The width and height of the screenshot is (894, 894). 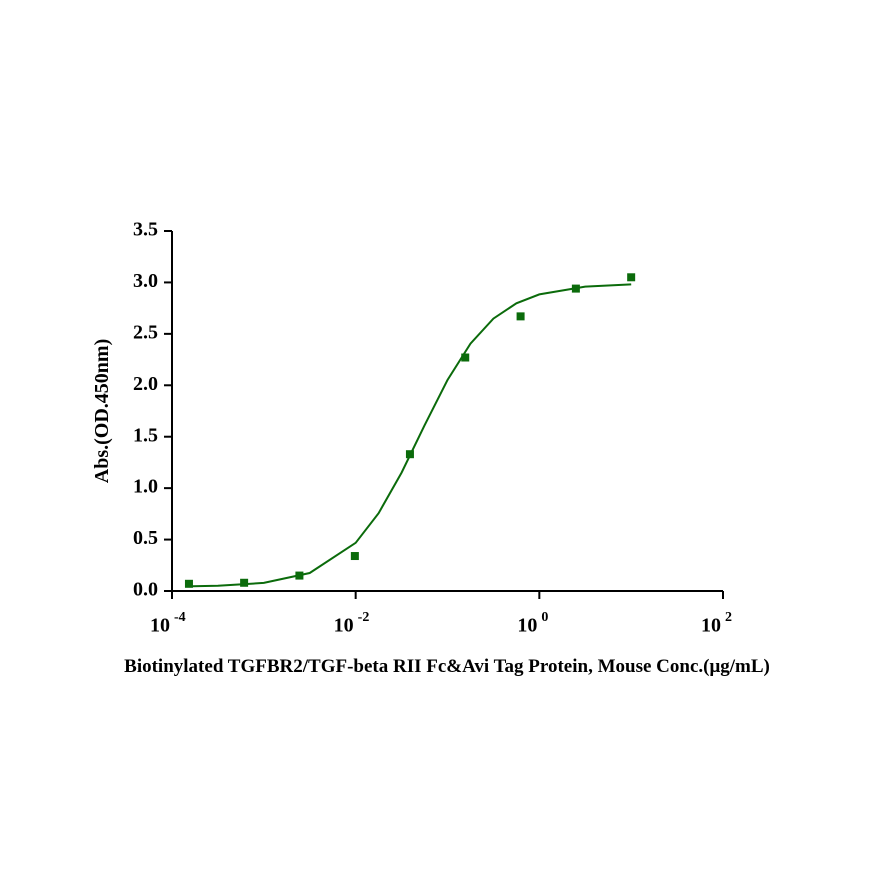 What do you see at coordinates (180, 617) in the screenshot?
I see `x-tick-exponent: -4` at bounding box center [180, 617].